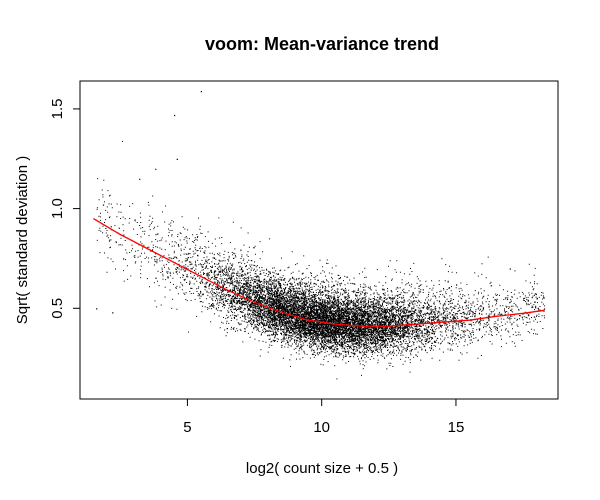  I want to click on y-tick-label: 1.0, so click(57, 208).